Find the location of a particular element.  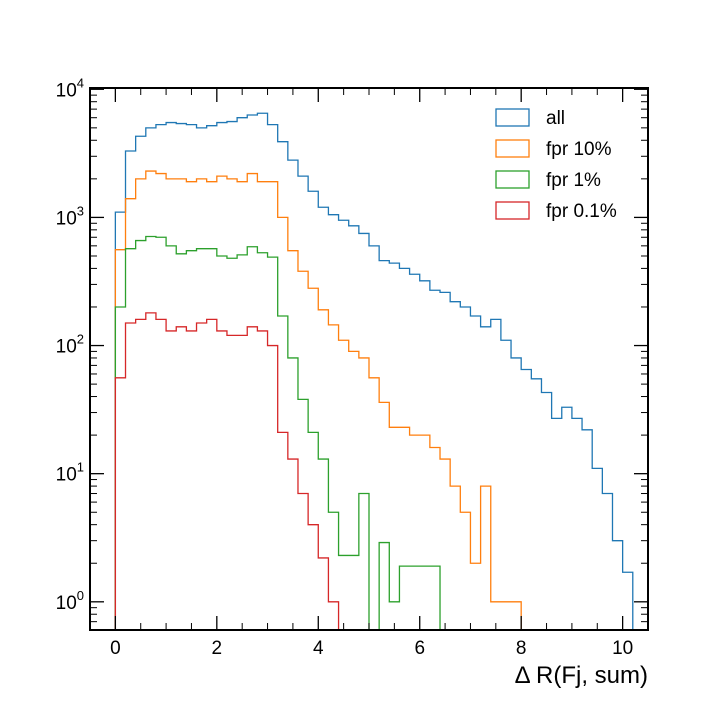

y-tick-exponent: 3 is located at coordinates (80, 210).